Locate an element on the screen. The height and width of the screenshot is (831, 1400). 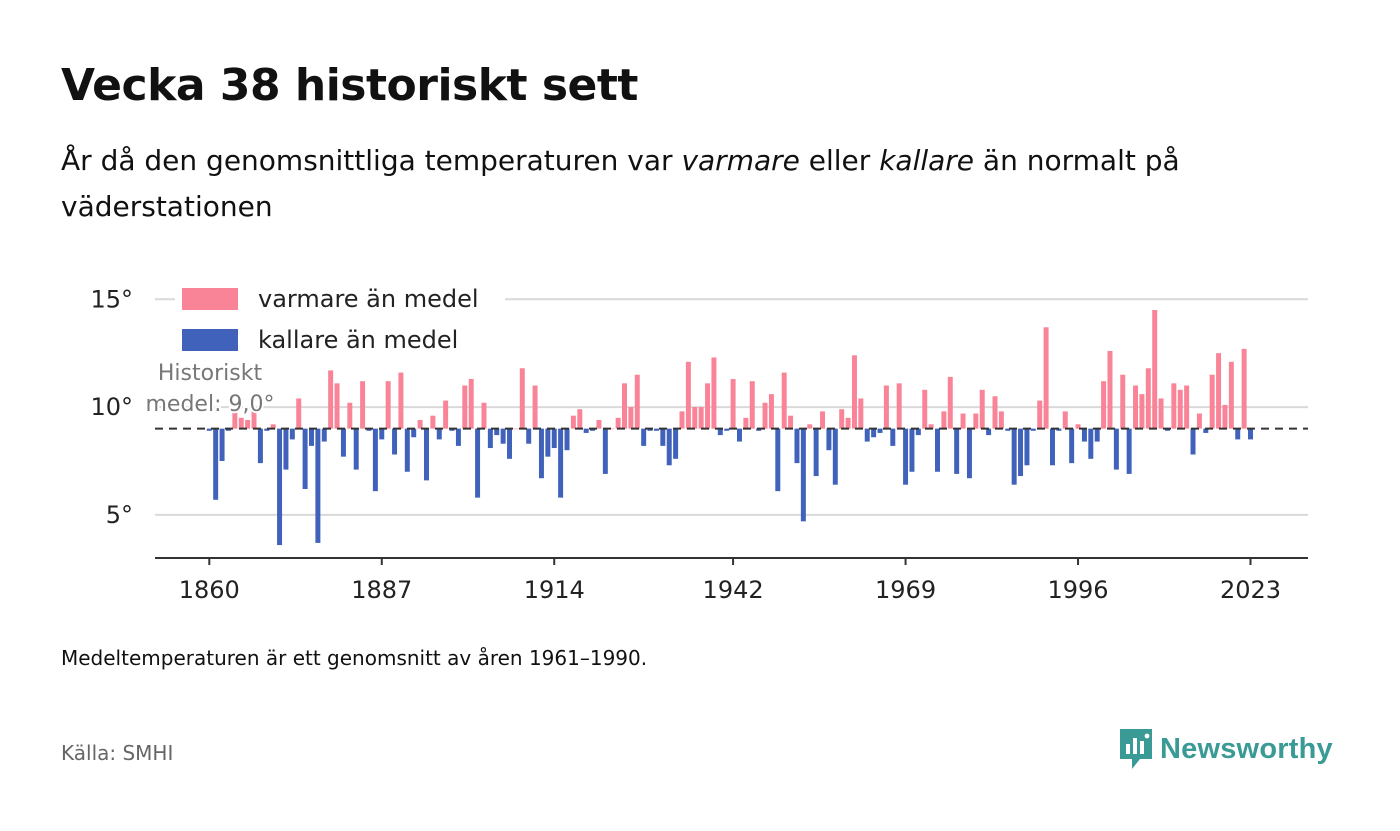
bar-1968 is located at coordinates (899, 406).